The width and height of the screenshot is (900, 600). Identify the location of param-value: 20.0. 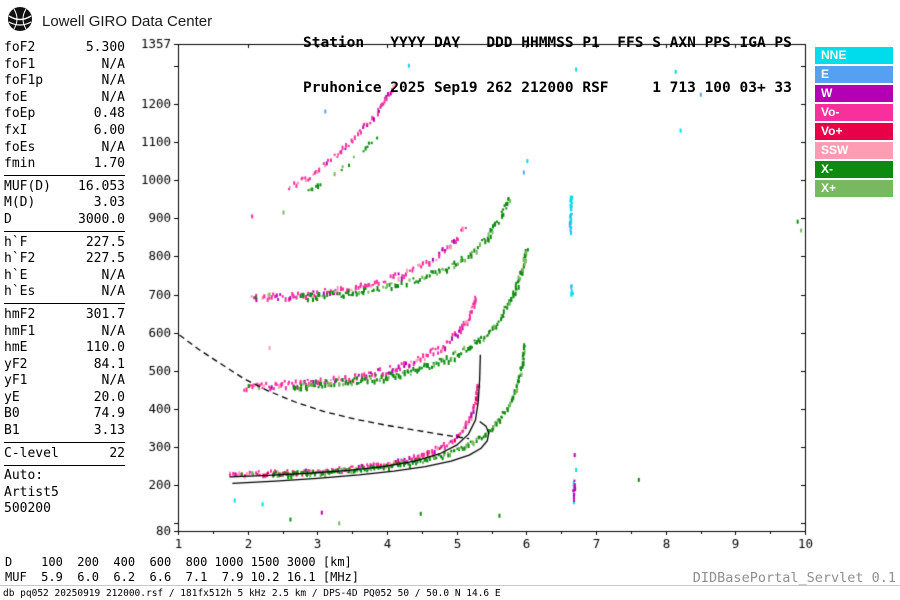
(109, 397).